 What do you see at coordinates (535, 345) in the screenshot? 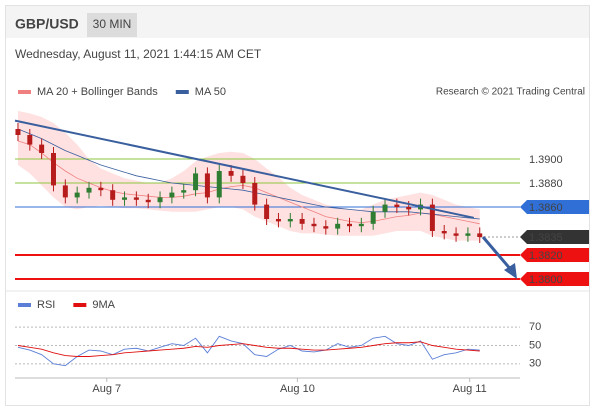
I see `y-tick-label: 50` at bounding box center [535, 345].